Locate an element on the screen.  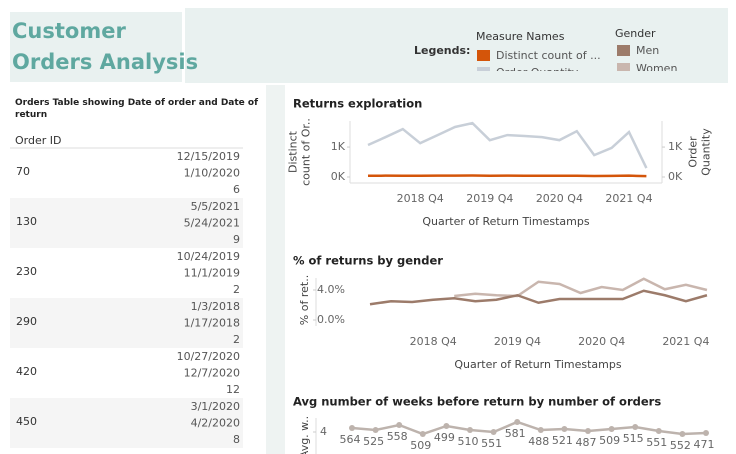
cell: 12/15/2019 is located at coordinates (208, 156).